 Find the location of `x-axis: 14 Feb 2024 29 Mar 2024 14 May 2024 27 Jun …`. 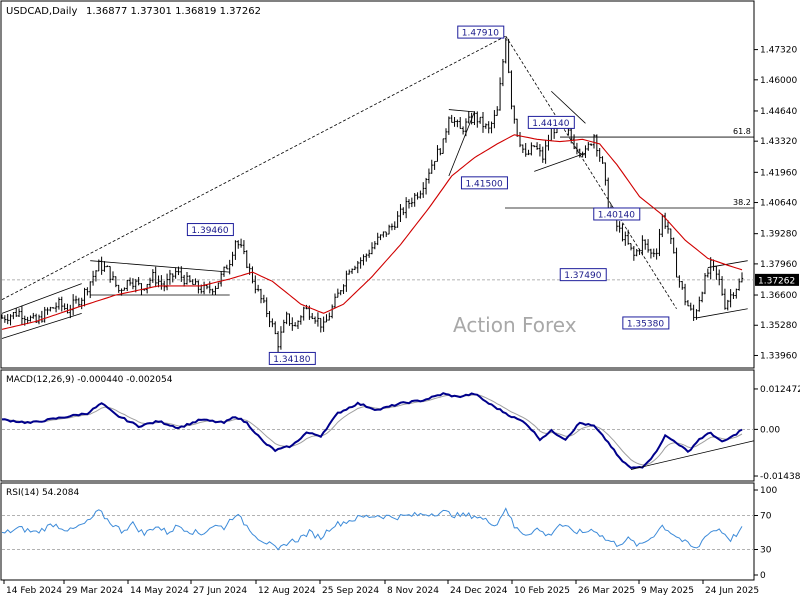

x-axis: 14 Feb 2024 29 Mar 2024 14 May 2024 27 Jun … is located at coordinates (381, 588).